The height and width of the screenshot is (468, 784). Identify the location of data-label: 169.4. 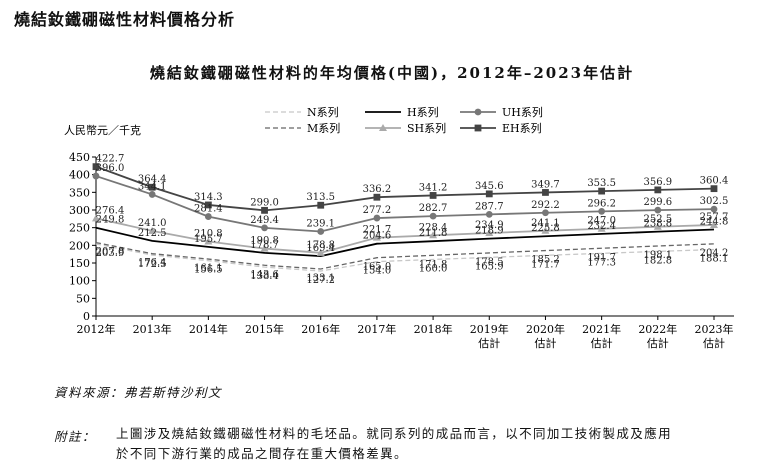
(320, 248).